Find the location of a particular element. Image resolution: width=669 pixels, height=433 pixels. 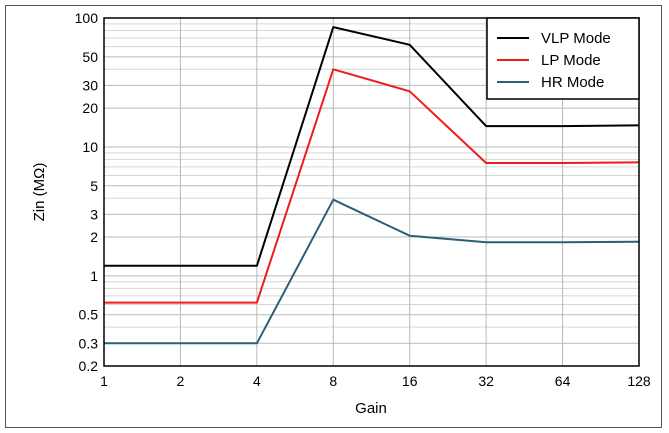

legend-box is located at coordinates (563, 58).